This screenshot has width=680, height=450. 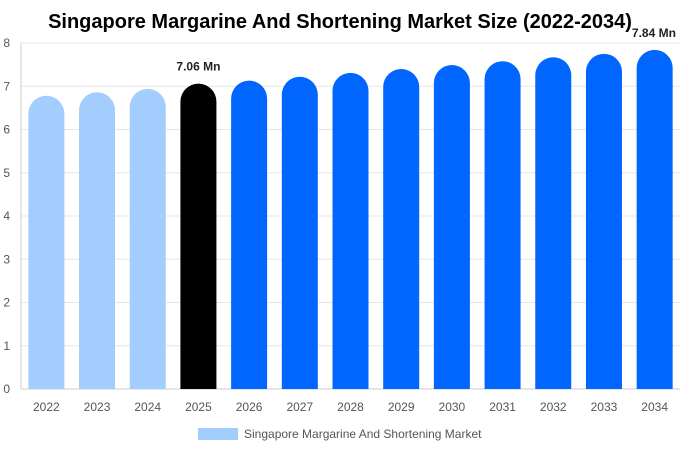 I want to click on x-tick-label: 2032, so click(x=553, y=407).